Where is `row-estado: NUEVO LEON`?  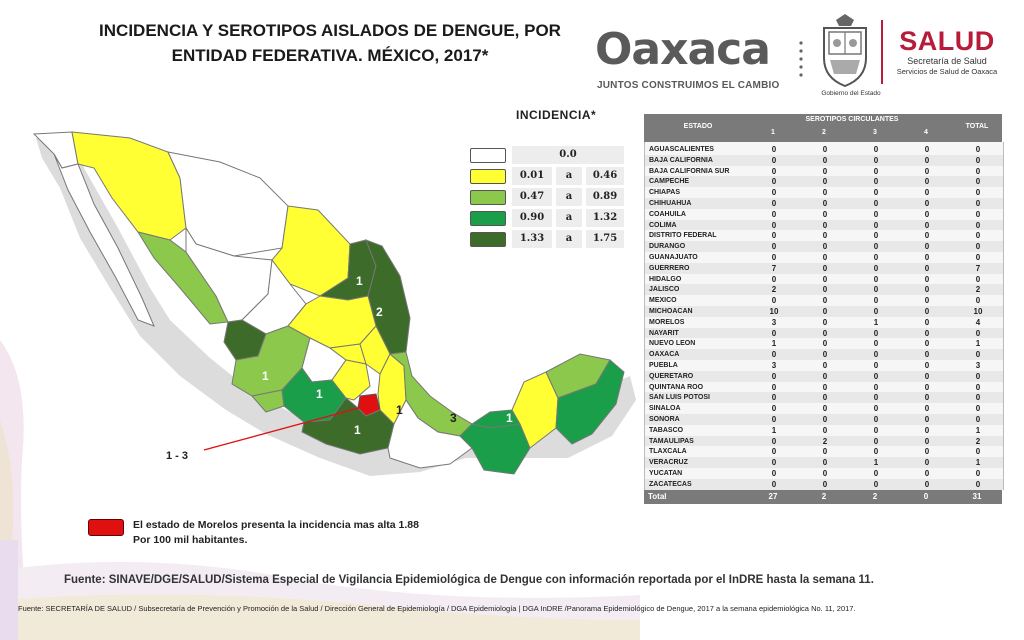 row-estado: NUEVO LEON is located at coordinates (672, 344).